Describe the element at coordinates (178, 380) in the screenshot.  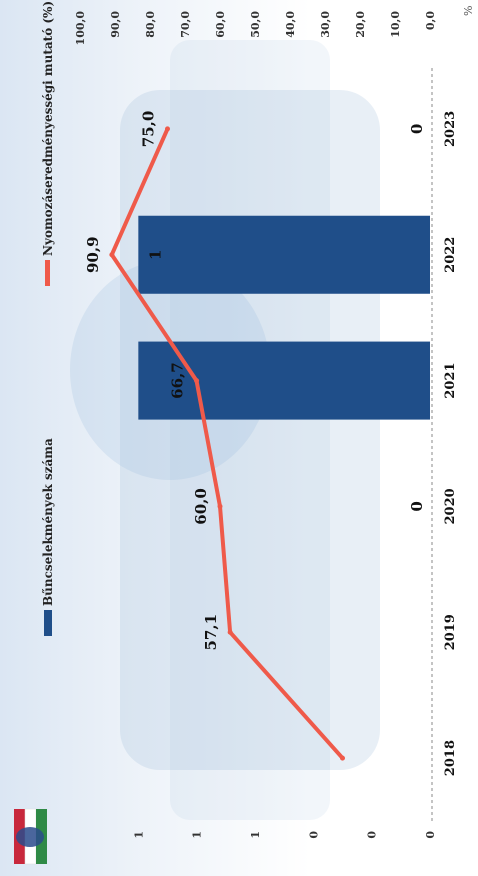
I see `line-data-label: 66,7` at that location.